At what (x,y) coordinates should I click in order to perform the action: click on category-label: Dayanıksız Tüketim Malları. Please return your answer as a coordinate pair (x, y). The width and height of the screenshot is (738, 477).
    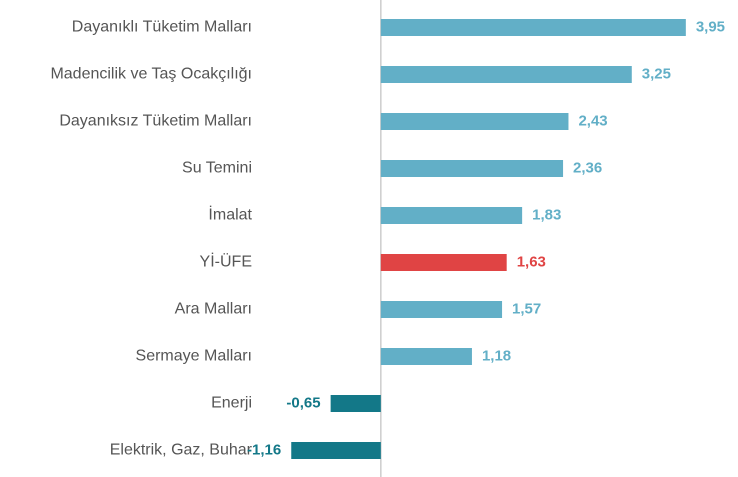
    Looking at the image, I should click on (155, 121).